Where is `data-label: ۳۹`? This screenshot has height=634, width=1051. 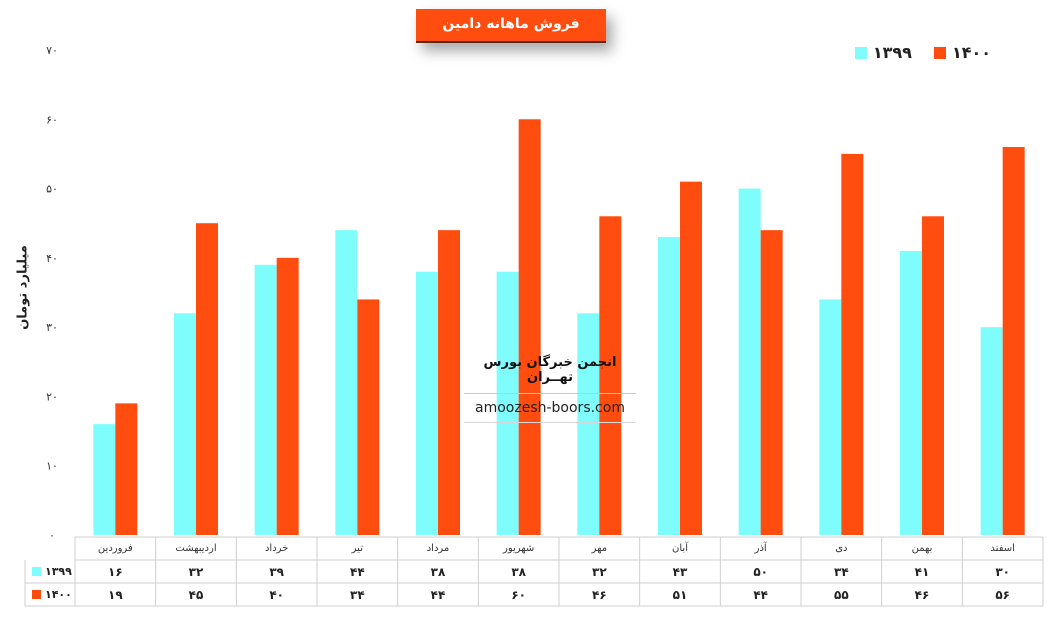 data-label: ۳۹ is located at coordinates (276, 572).